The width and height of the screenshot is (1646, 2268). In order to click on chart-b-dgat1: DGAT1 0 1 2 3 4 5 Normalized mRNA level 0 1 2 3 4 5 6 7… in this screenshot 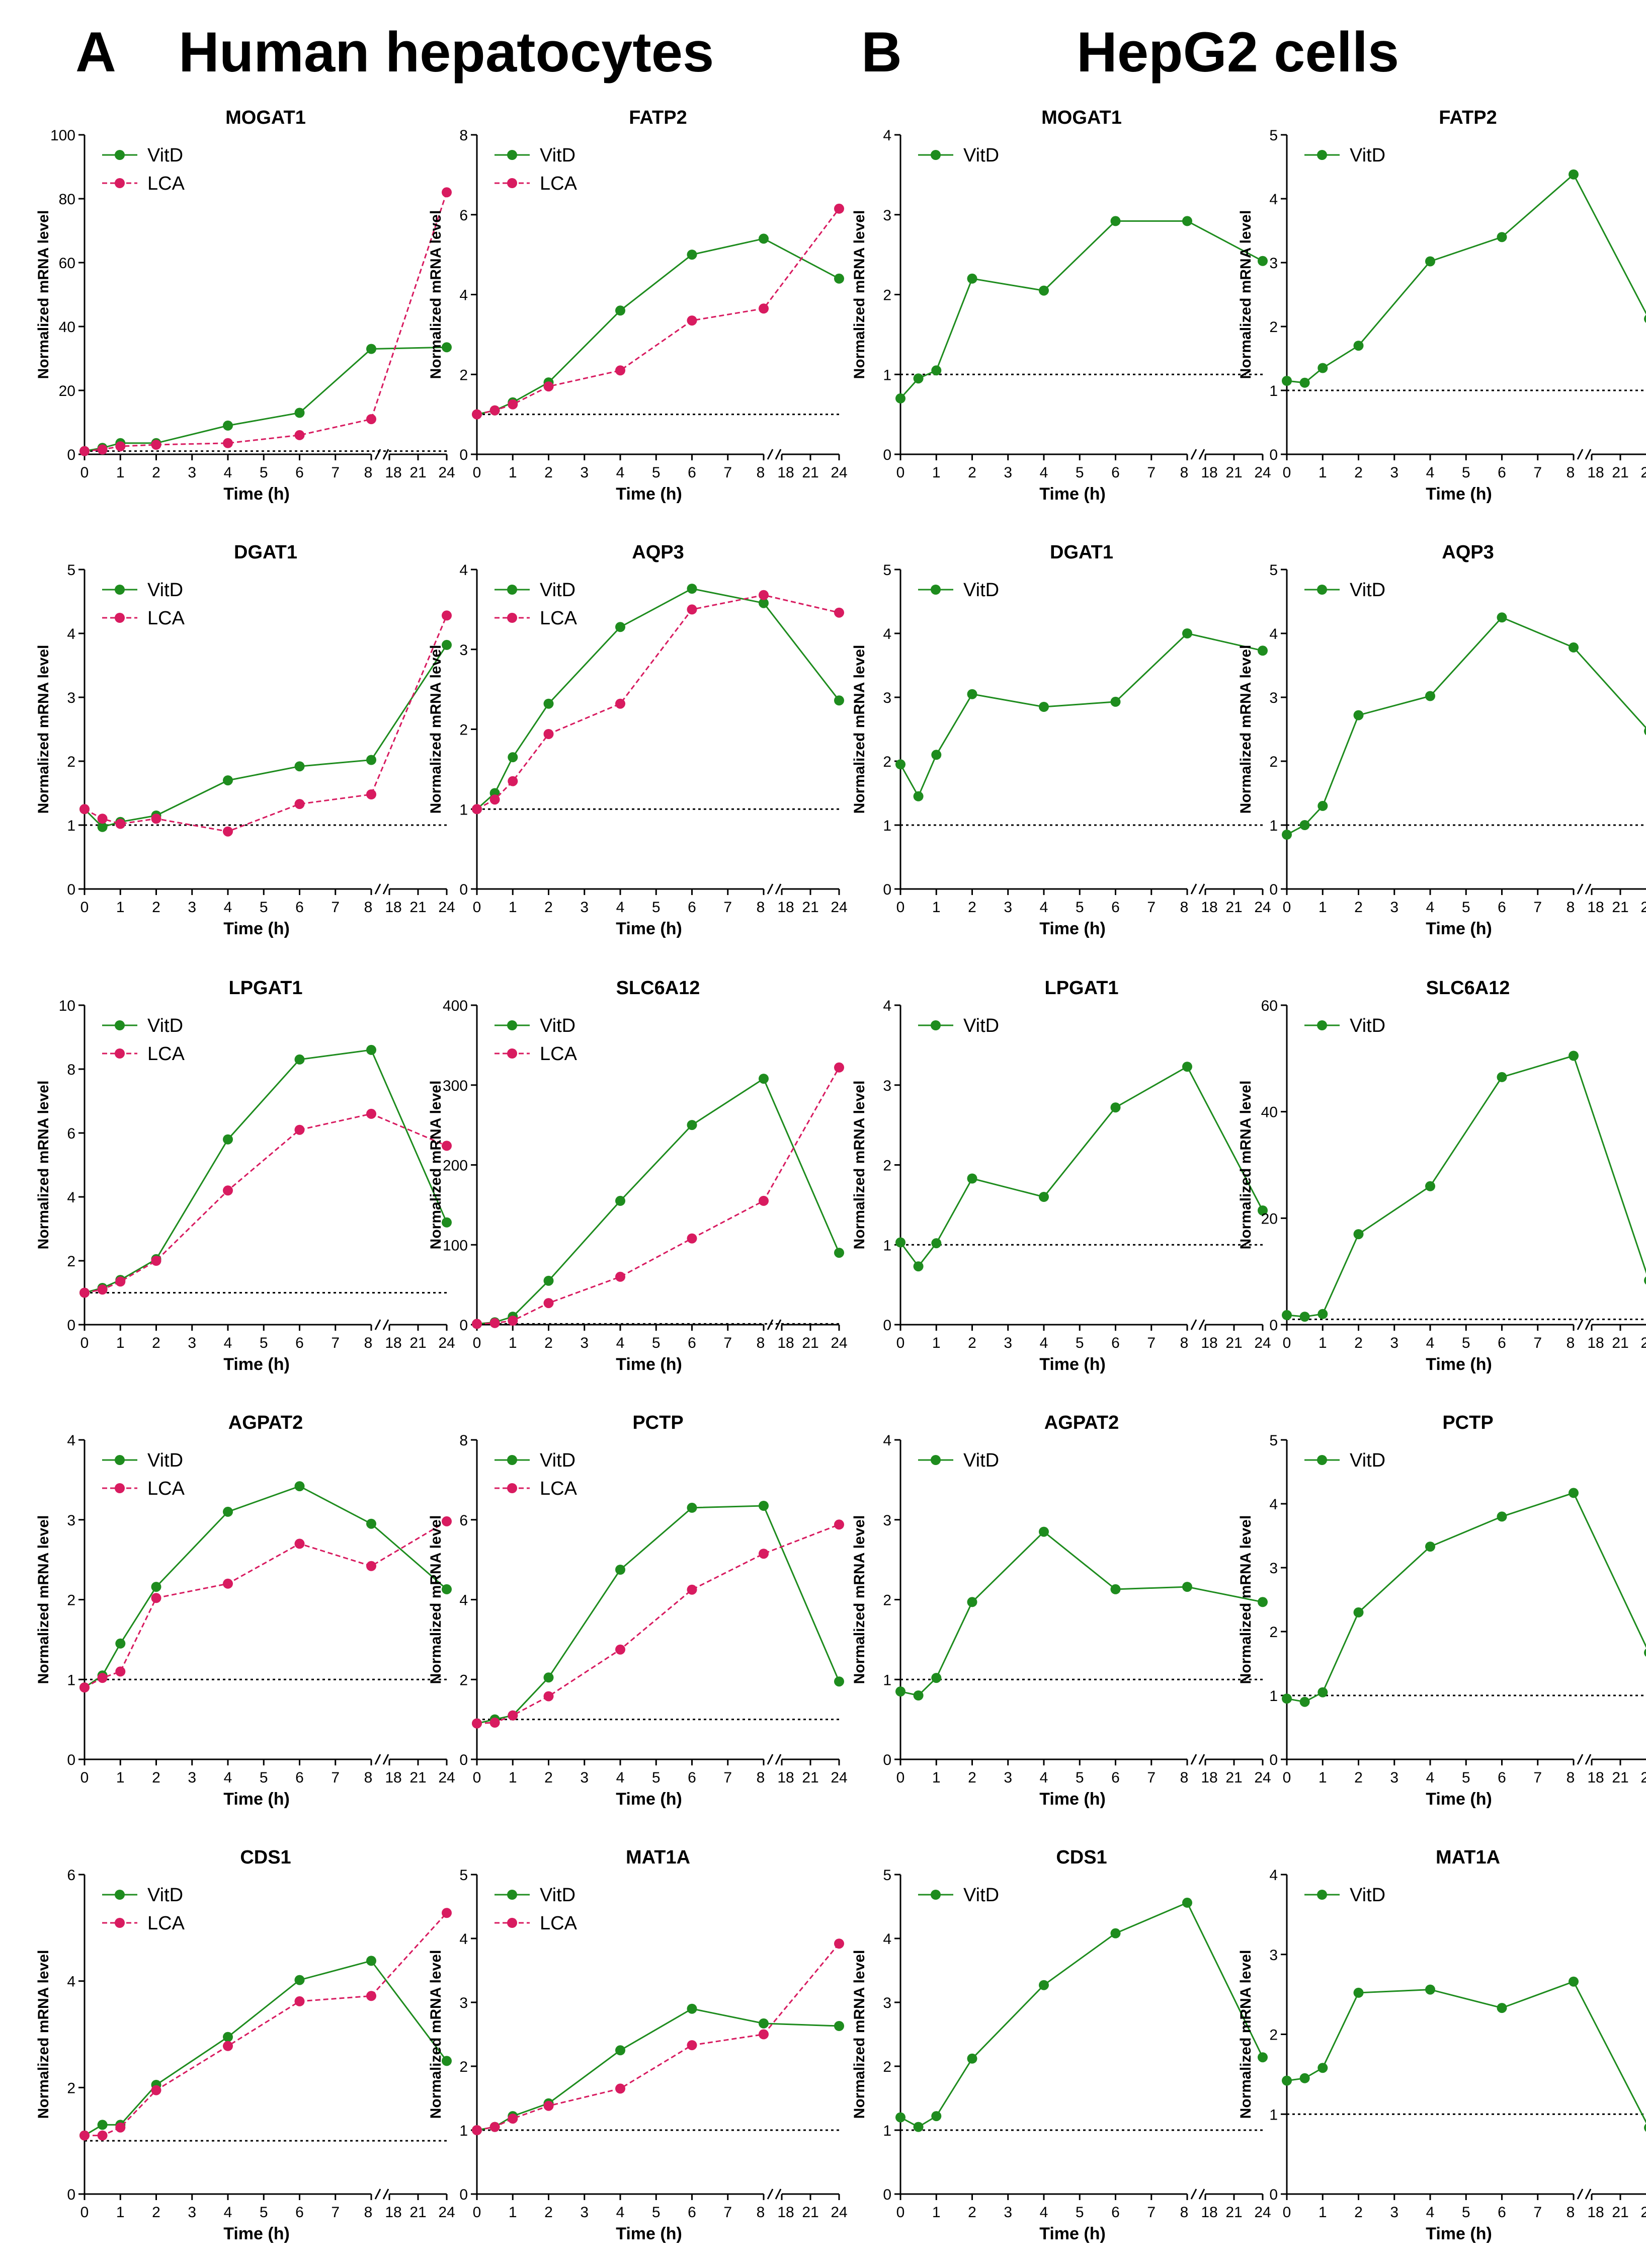, I will do `click(1061, 740)`.